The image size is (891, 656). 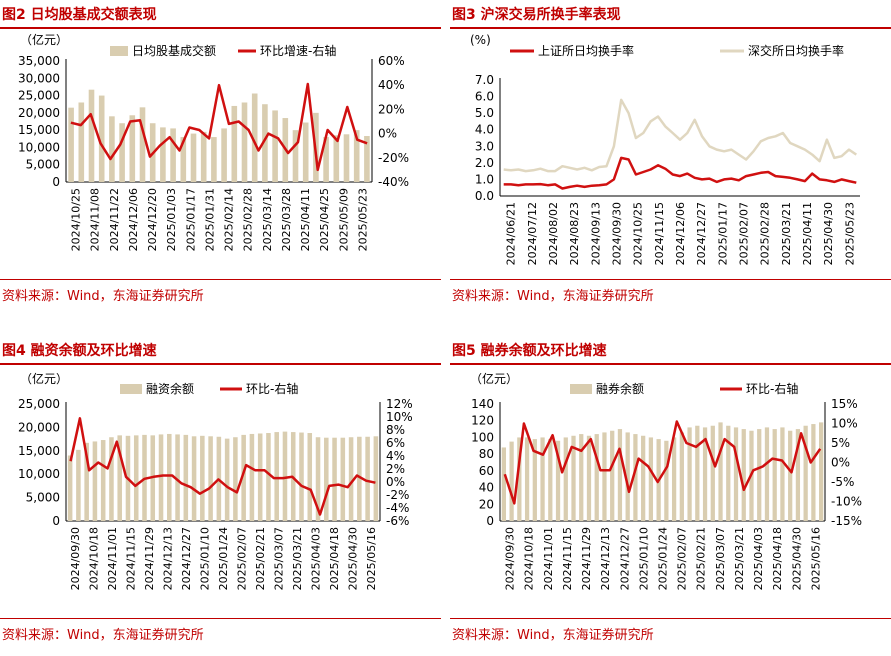 What do you see at coordinates (484, 163) in the screenshot?
I see `y-left-tick-label: 2.0` at bounding box center [484, 163].